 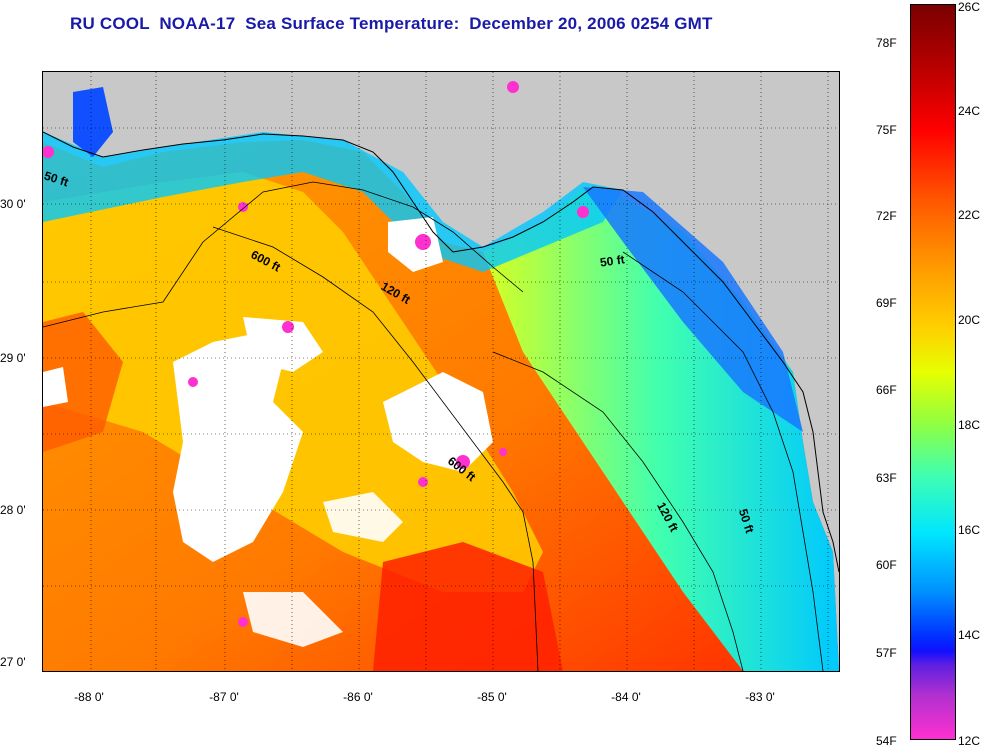 I want to click on fahrenheit-tick-label: 69F, so click(x=886, y=303).